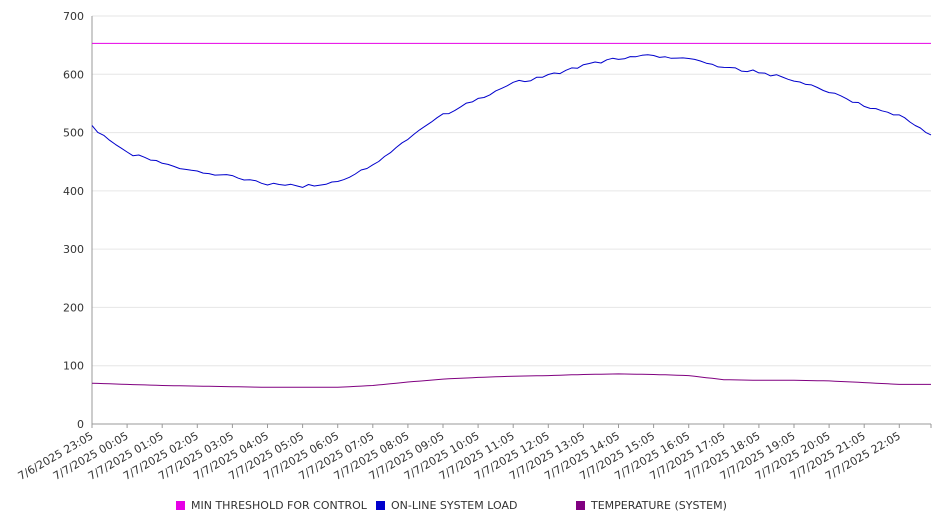 Image resolution: width=946 pixels, height=526 pixels. What do you see at coordinates (580, 505) in the screenshot?
I see `legend-swatch-temperature` at bounding box center [580, 505].